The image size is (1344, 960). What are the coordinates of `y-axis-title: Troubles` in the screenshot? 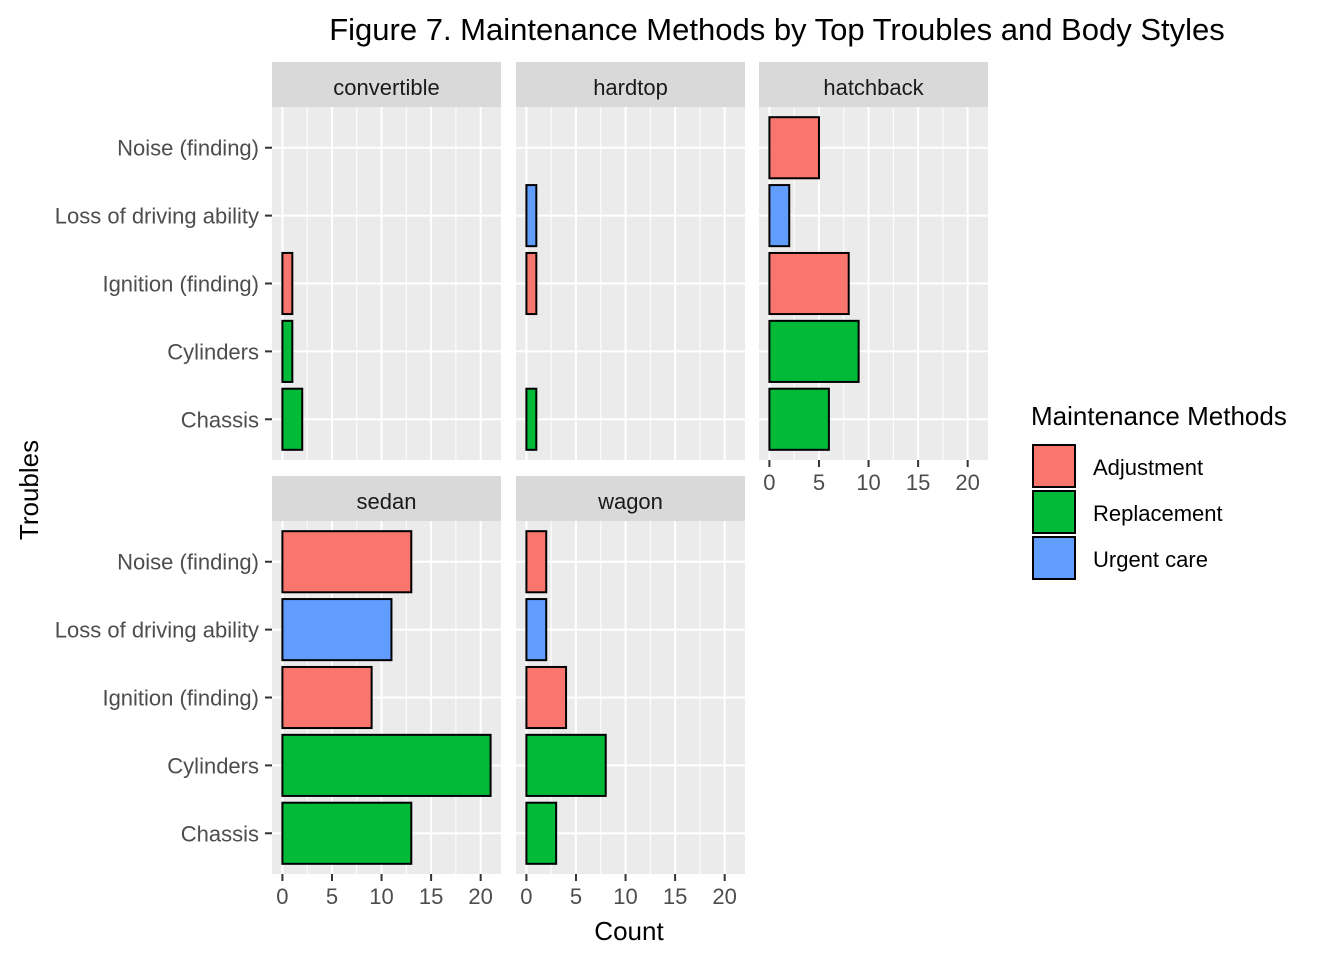 It's located at (29, 490).